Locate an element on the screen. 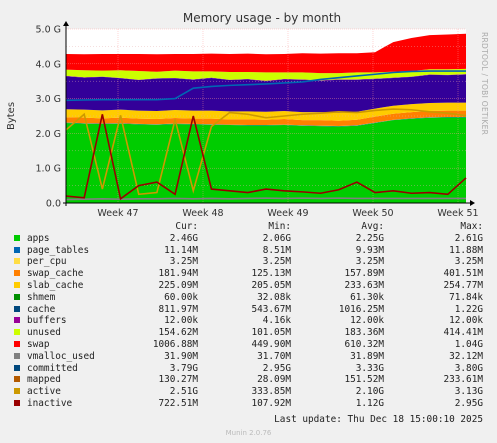 This screenshot has width=497, height=443. legend-min: 32.08k is located at coordinates (274, 297).